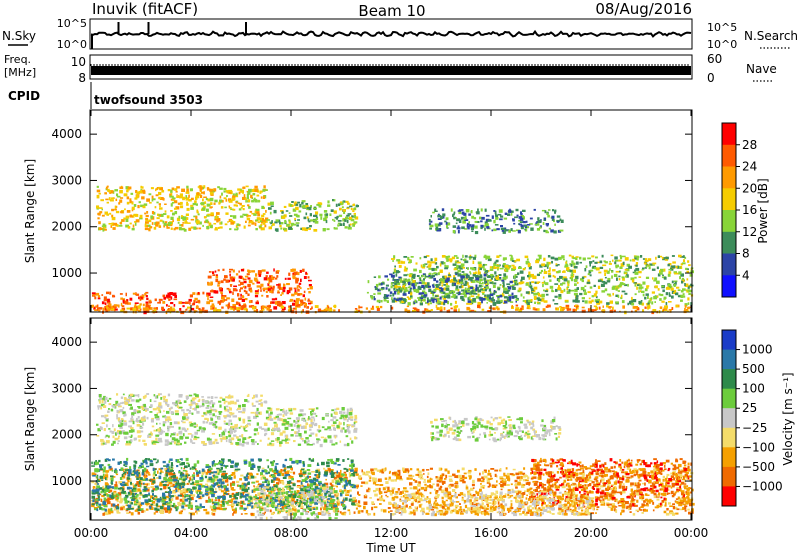 The width and height of the screenshot is (800, 558). What do you see at coordinates (145, 9) in the screenshot?
I see `station-title: Inuvik (fitACF)` at bounding box center [145, 9].